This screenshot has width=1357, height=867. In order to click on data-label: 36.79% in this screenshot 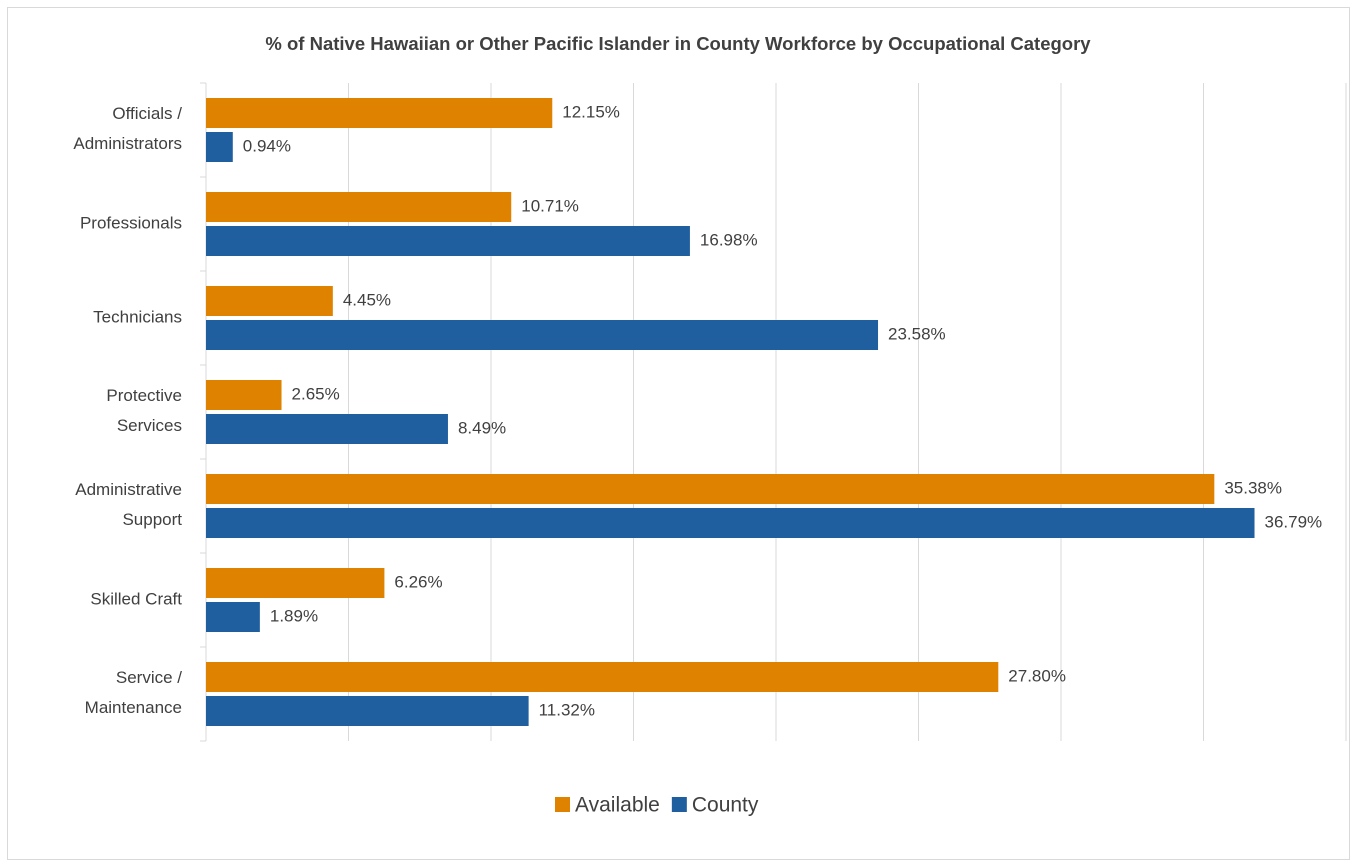, I will do `click(1294, 521)`.